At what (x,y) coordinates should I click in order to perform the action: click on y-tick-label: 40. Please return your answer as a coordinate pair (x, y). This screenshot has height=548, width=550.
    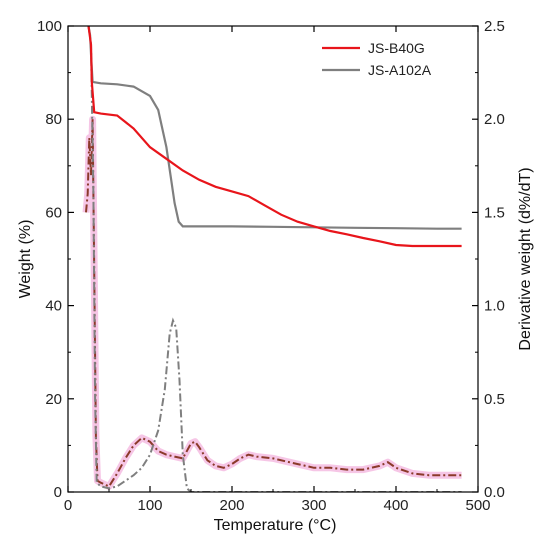
    Looking at the image, I should click on (53, 306).